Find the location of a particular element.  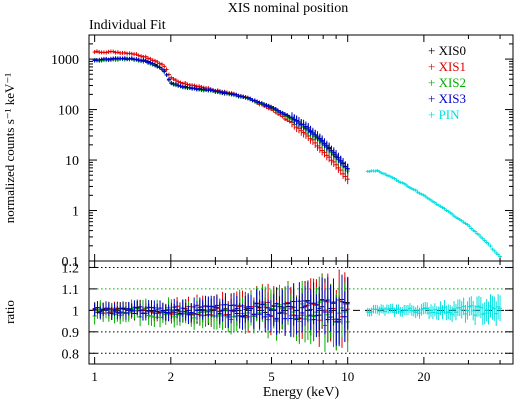

legend-entry: + XIS2 is located at coordinates (447, 82).